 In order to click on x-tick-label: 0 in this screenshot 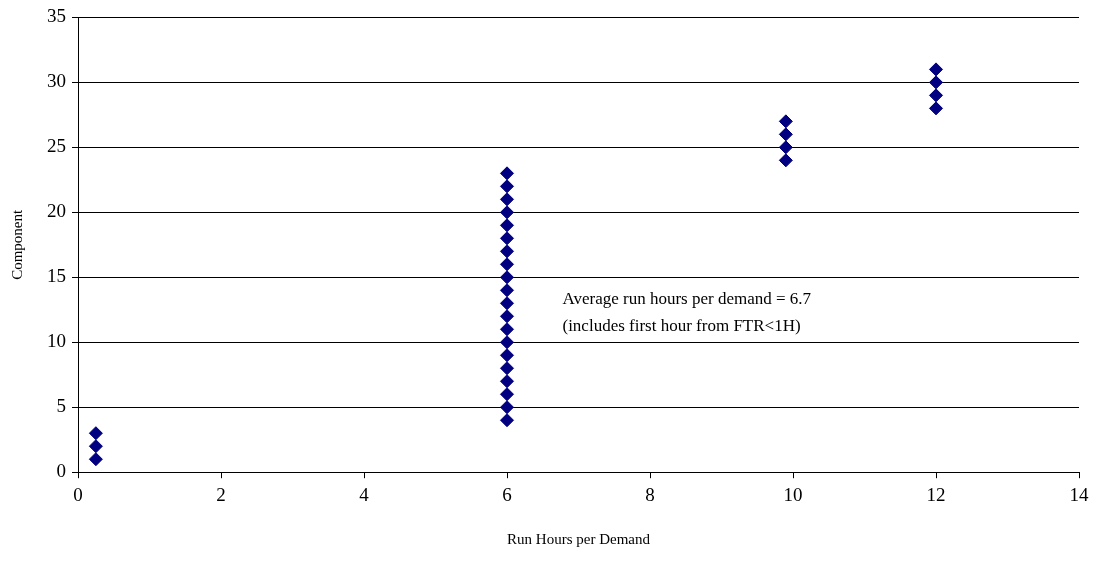, I will do `click(78, 494)`.